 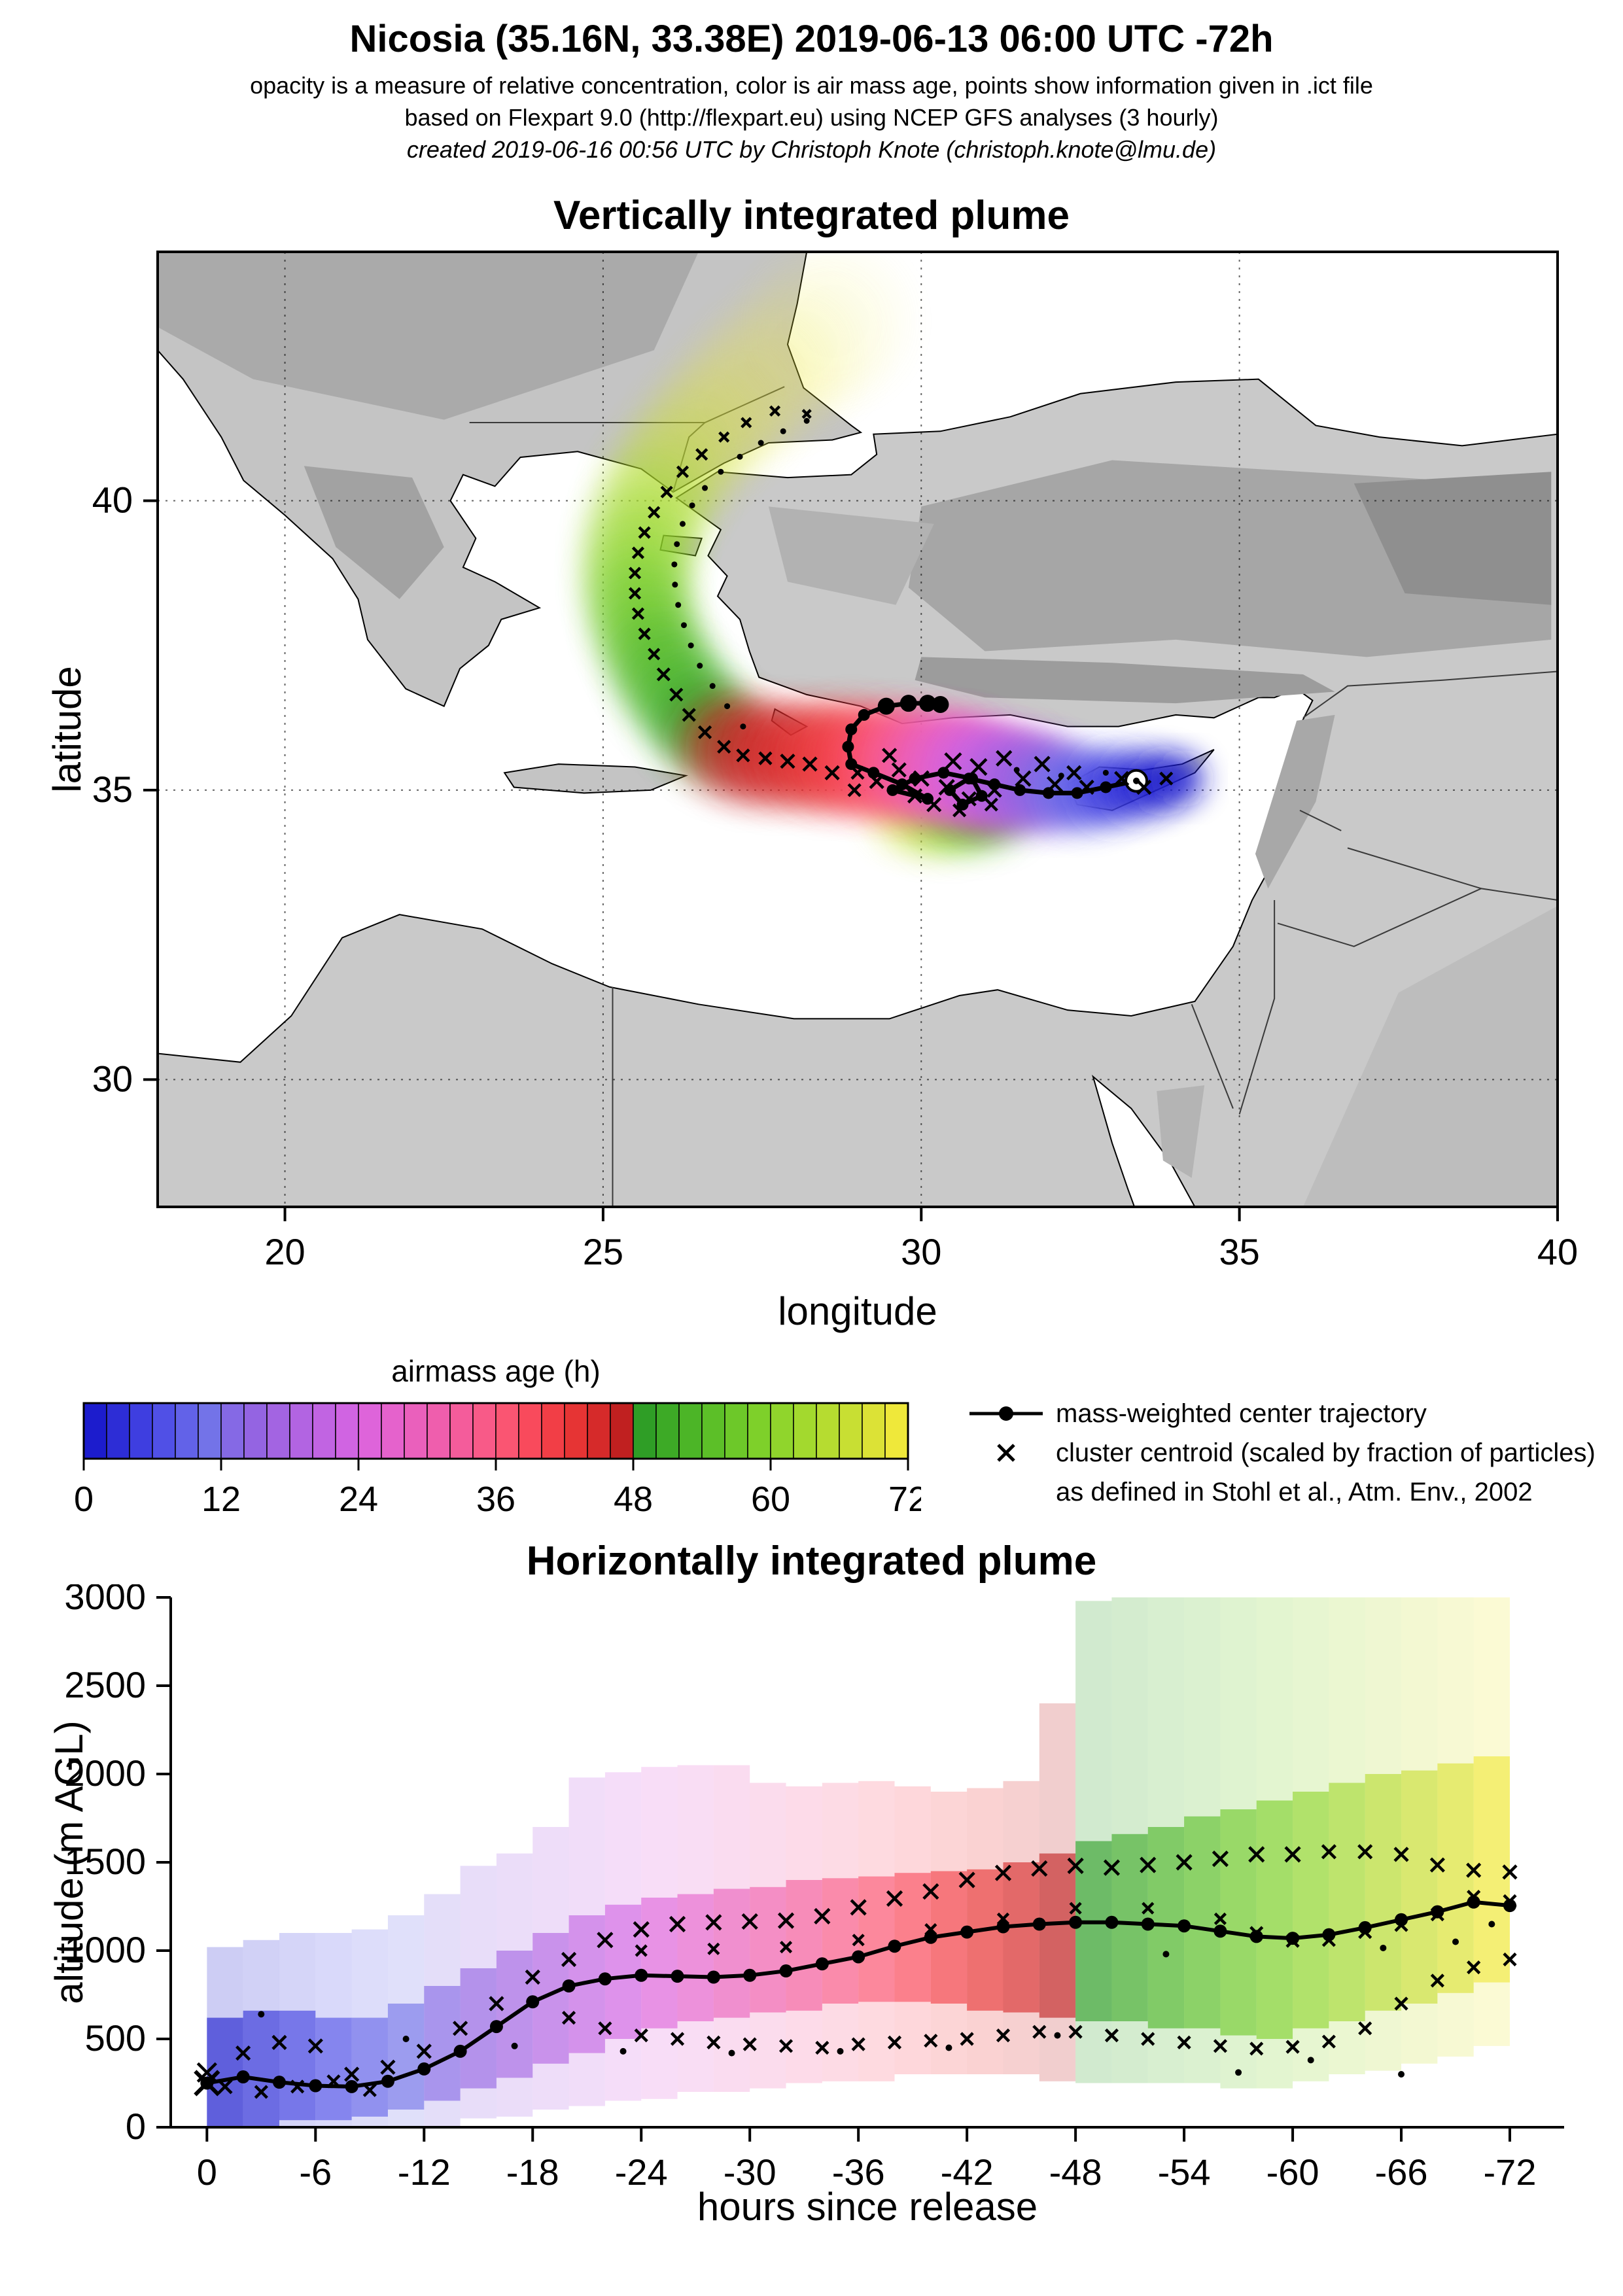 I want to click on x-tick-label: -42, so click(x=967, y=2172).